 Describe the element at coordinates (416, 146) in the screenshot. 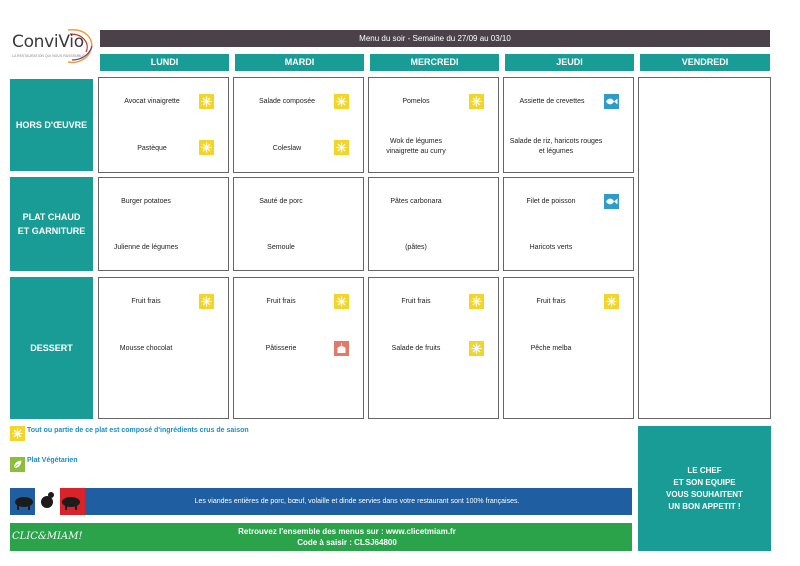

I see `dish-2: Wok de légumes vinaigrette au curry` at that location.